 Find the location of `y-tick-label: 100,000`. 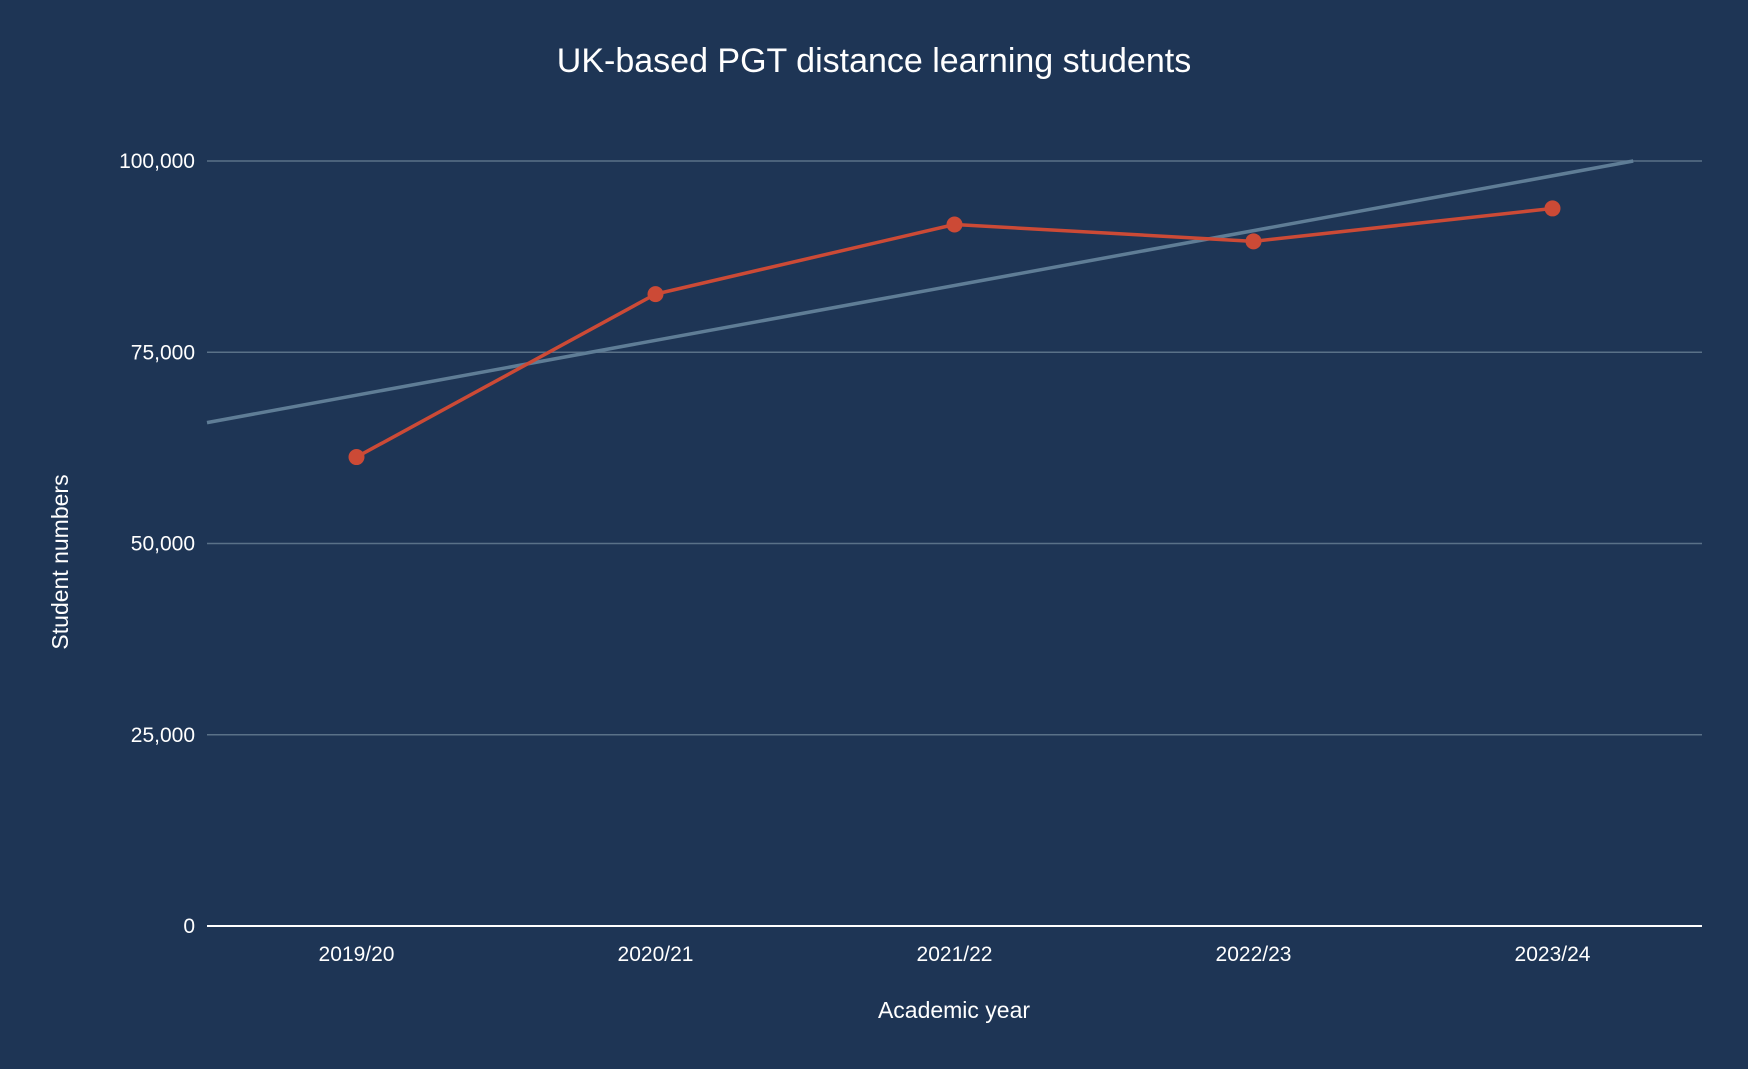

y-tick-label: 100,000 is located at coordinates (157, 161).